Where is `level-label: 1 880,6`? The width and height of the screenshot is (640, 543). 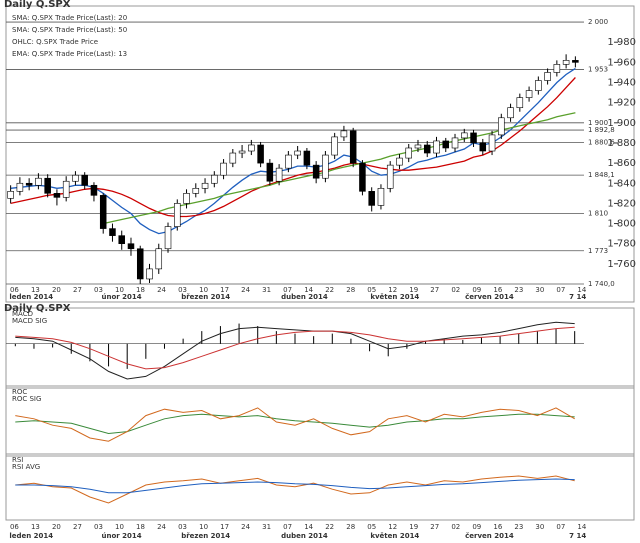
level-label: 1 880,6 is located at coordinates (601, 142).